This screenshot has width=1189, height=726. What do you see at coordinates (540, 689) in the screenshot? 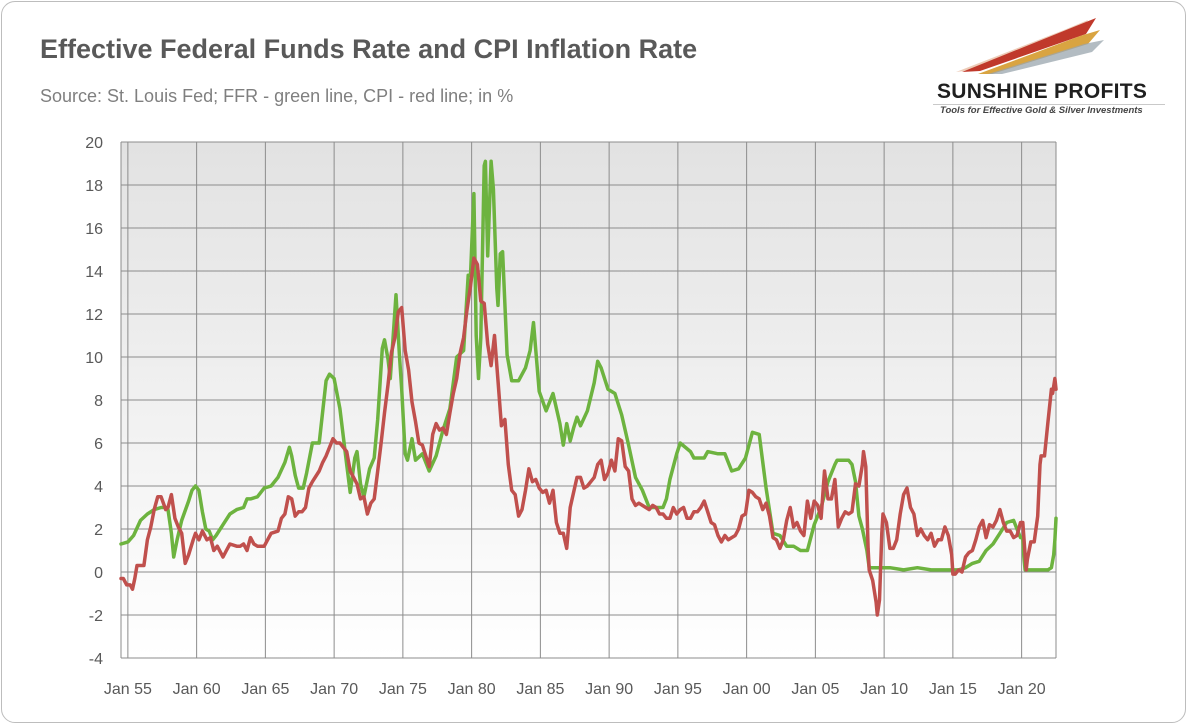
I see `x-tick-label: Jan 85` at bounding box center [540, 689].